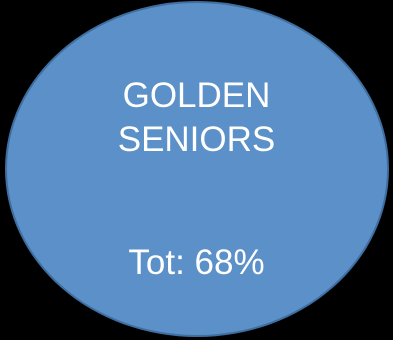  Describe the element at coordinates (196, 139) in the screenshot. I see `title-line-2: SENIORS` at that location.